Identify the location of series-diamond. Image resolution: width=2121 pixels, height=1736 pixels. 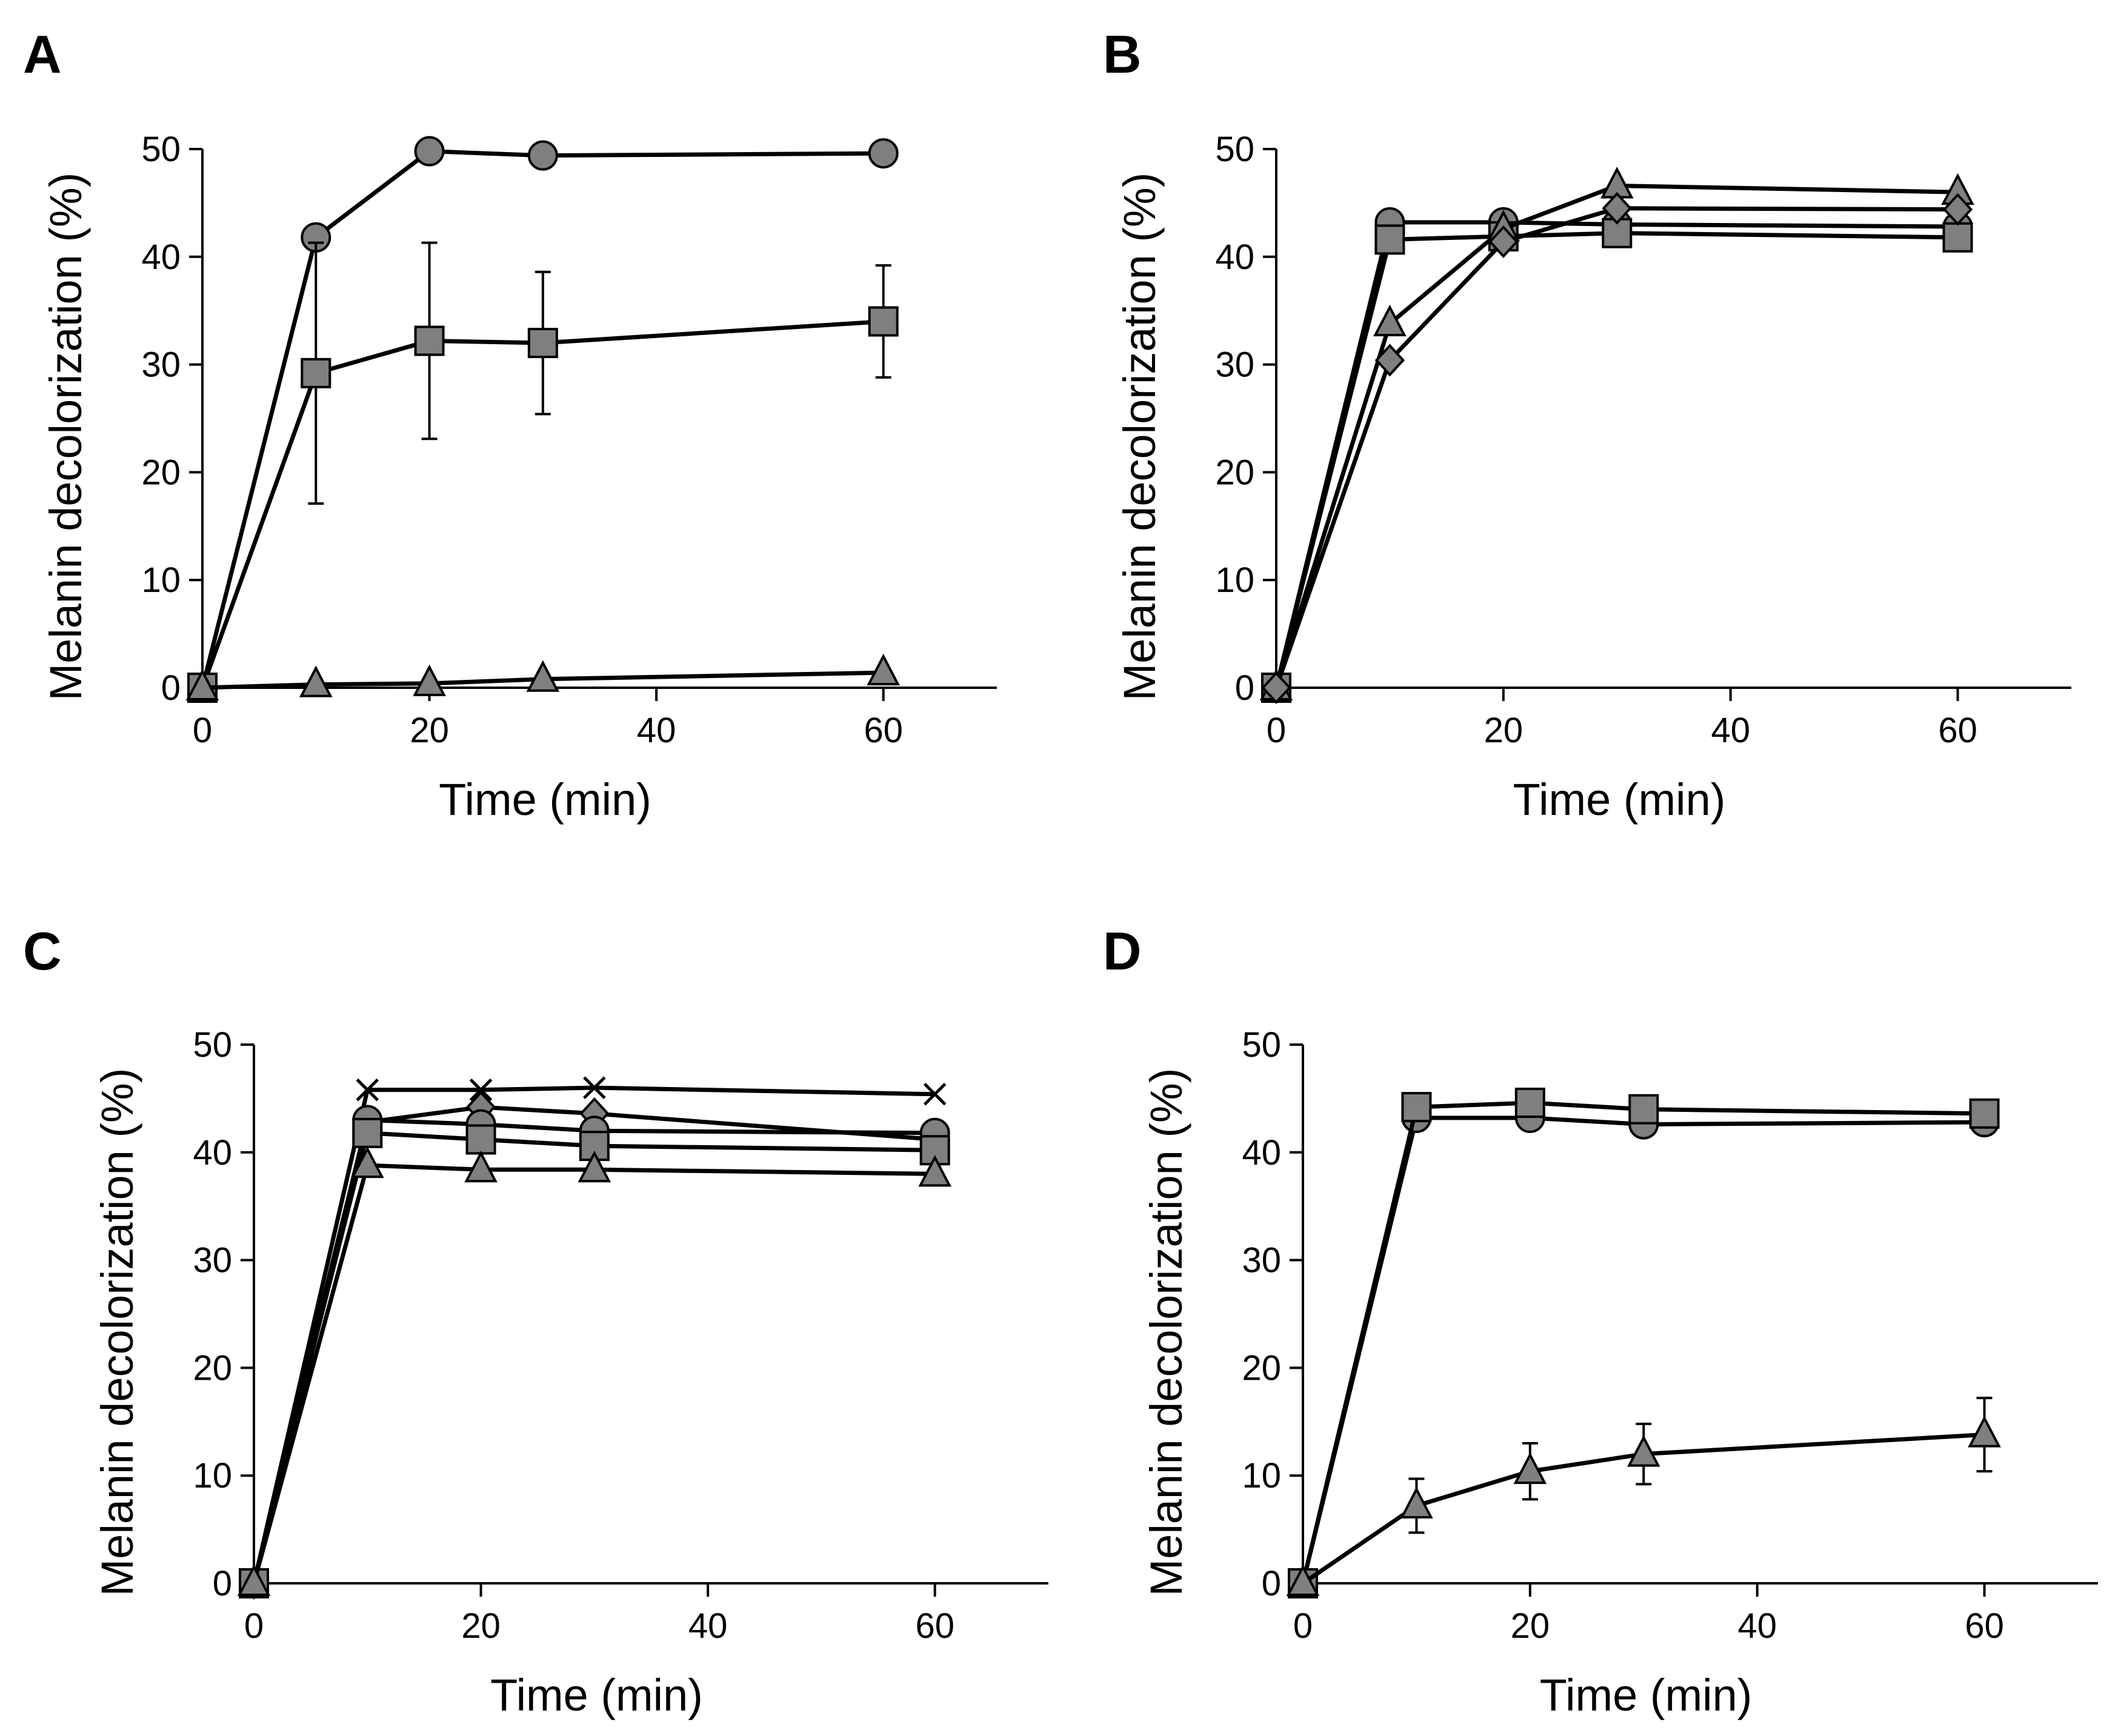
(1617, 448).